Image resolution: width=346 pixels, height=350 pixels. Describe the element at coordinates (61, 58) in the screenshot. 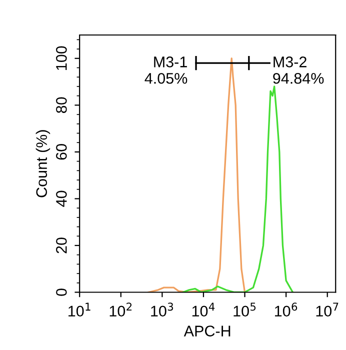

I see `y-tick-label: 100` at that location.